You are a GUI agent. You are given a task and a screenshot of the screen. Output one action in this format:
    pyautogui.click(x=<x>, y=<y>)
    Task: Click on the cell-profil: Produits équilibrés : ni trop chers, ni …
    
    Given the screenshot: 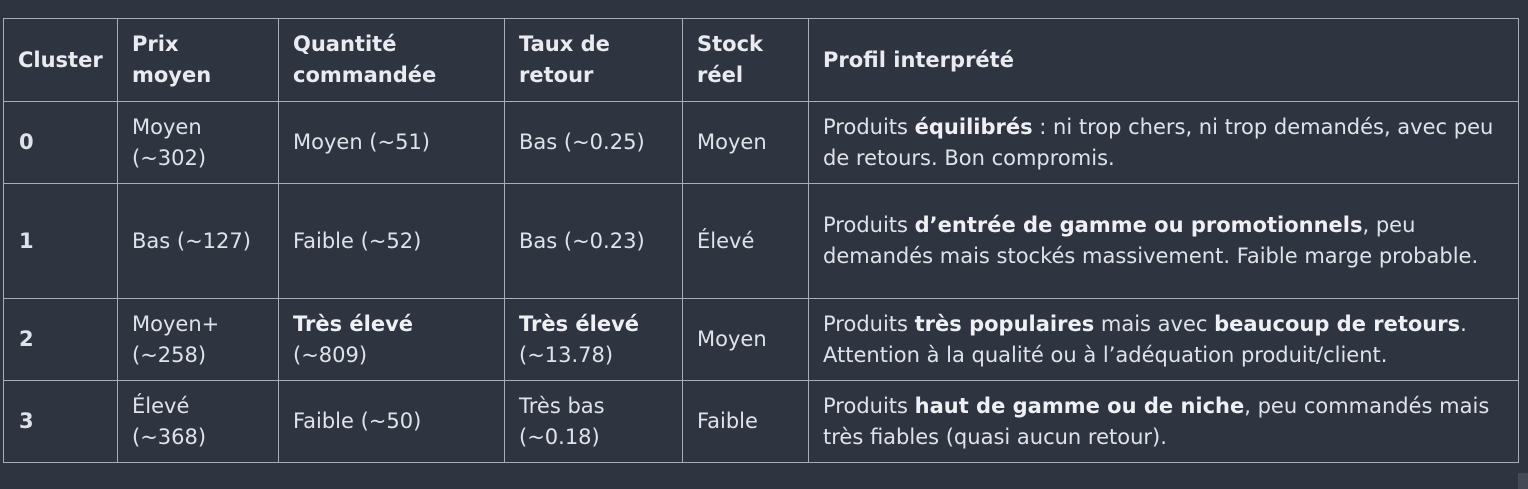 What is the action you would take?
    pyautogui.click(x=1163, y=142)
    